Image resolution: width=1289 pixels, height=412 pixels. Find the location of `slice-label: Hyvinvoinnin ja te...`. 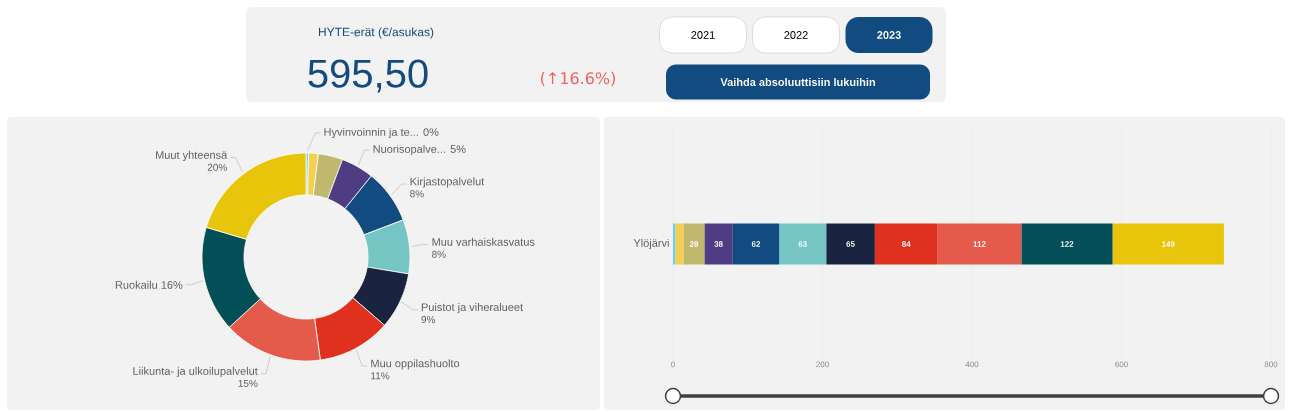

slice-label: Hyvinvoinnin ja te... is located at coordinates (371, 133).